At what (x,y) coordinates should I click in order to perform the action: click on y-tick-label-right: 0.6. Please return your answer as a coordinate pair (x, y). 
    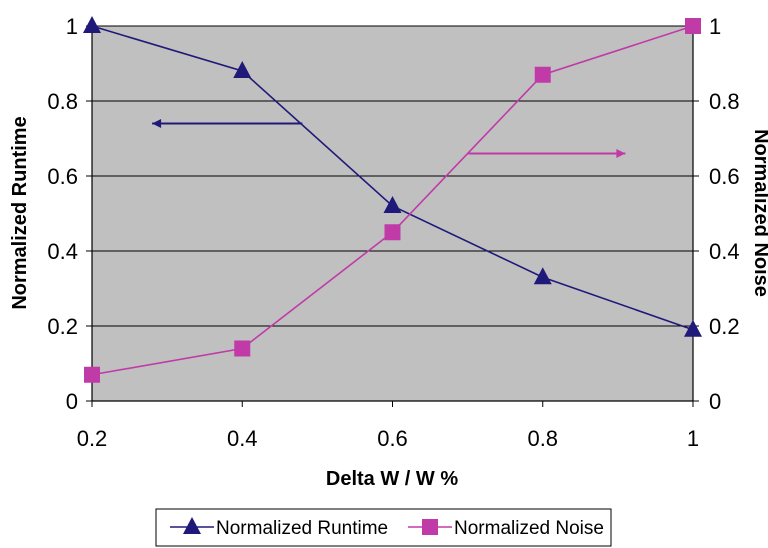
    Looking at the image, I should click on (724, 176).